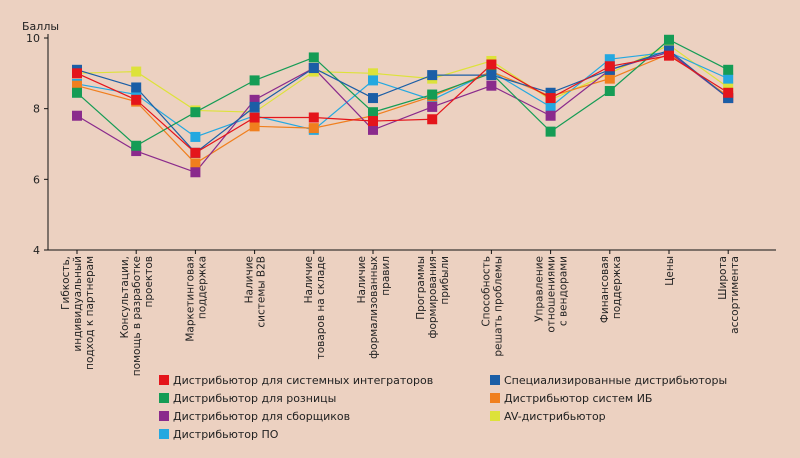 The height and width of the screenshot is (458, 800). What do you see at coordinates (190, 299) in the screenshot?
I see `x-category-label-line: Маркетинговая` at bounding box center [190, 299].